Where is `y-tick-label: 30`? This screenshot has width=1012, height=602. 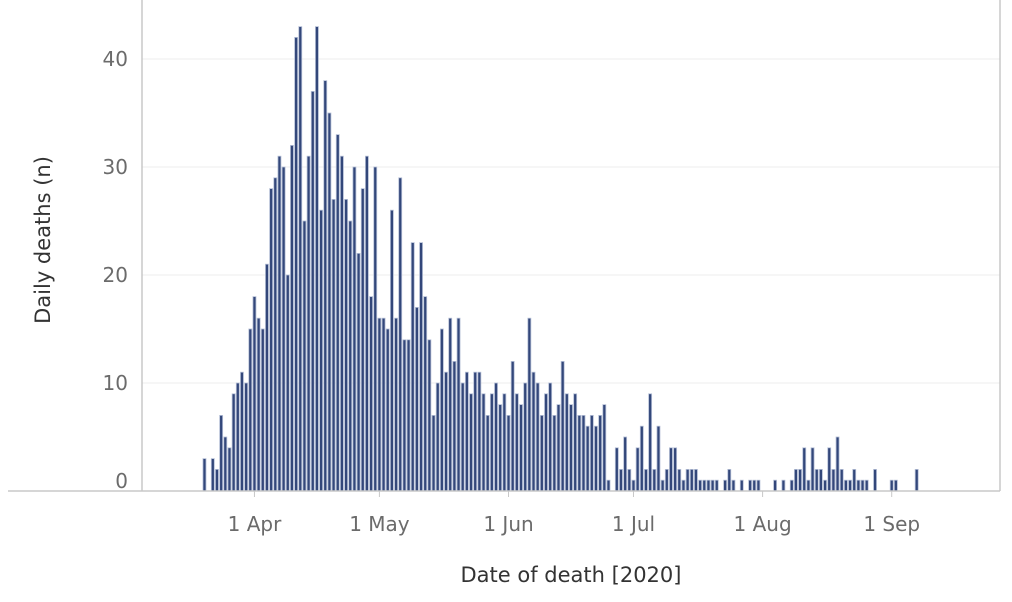 y-tick-label: 30 is located at coordinates (115, 167).